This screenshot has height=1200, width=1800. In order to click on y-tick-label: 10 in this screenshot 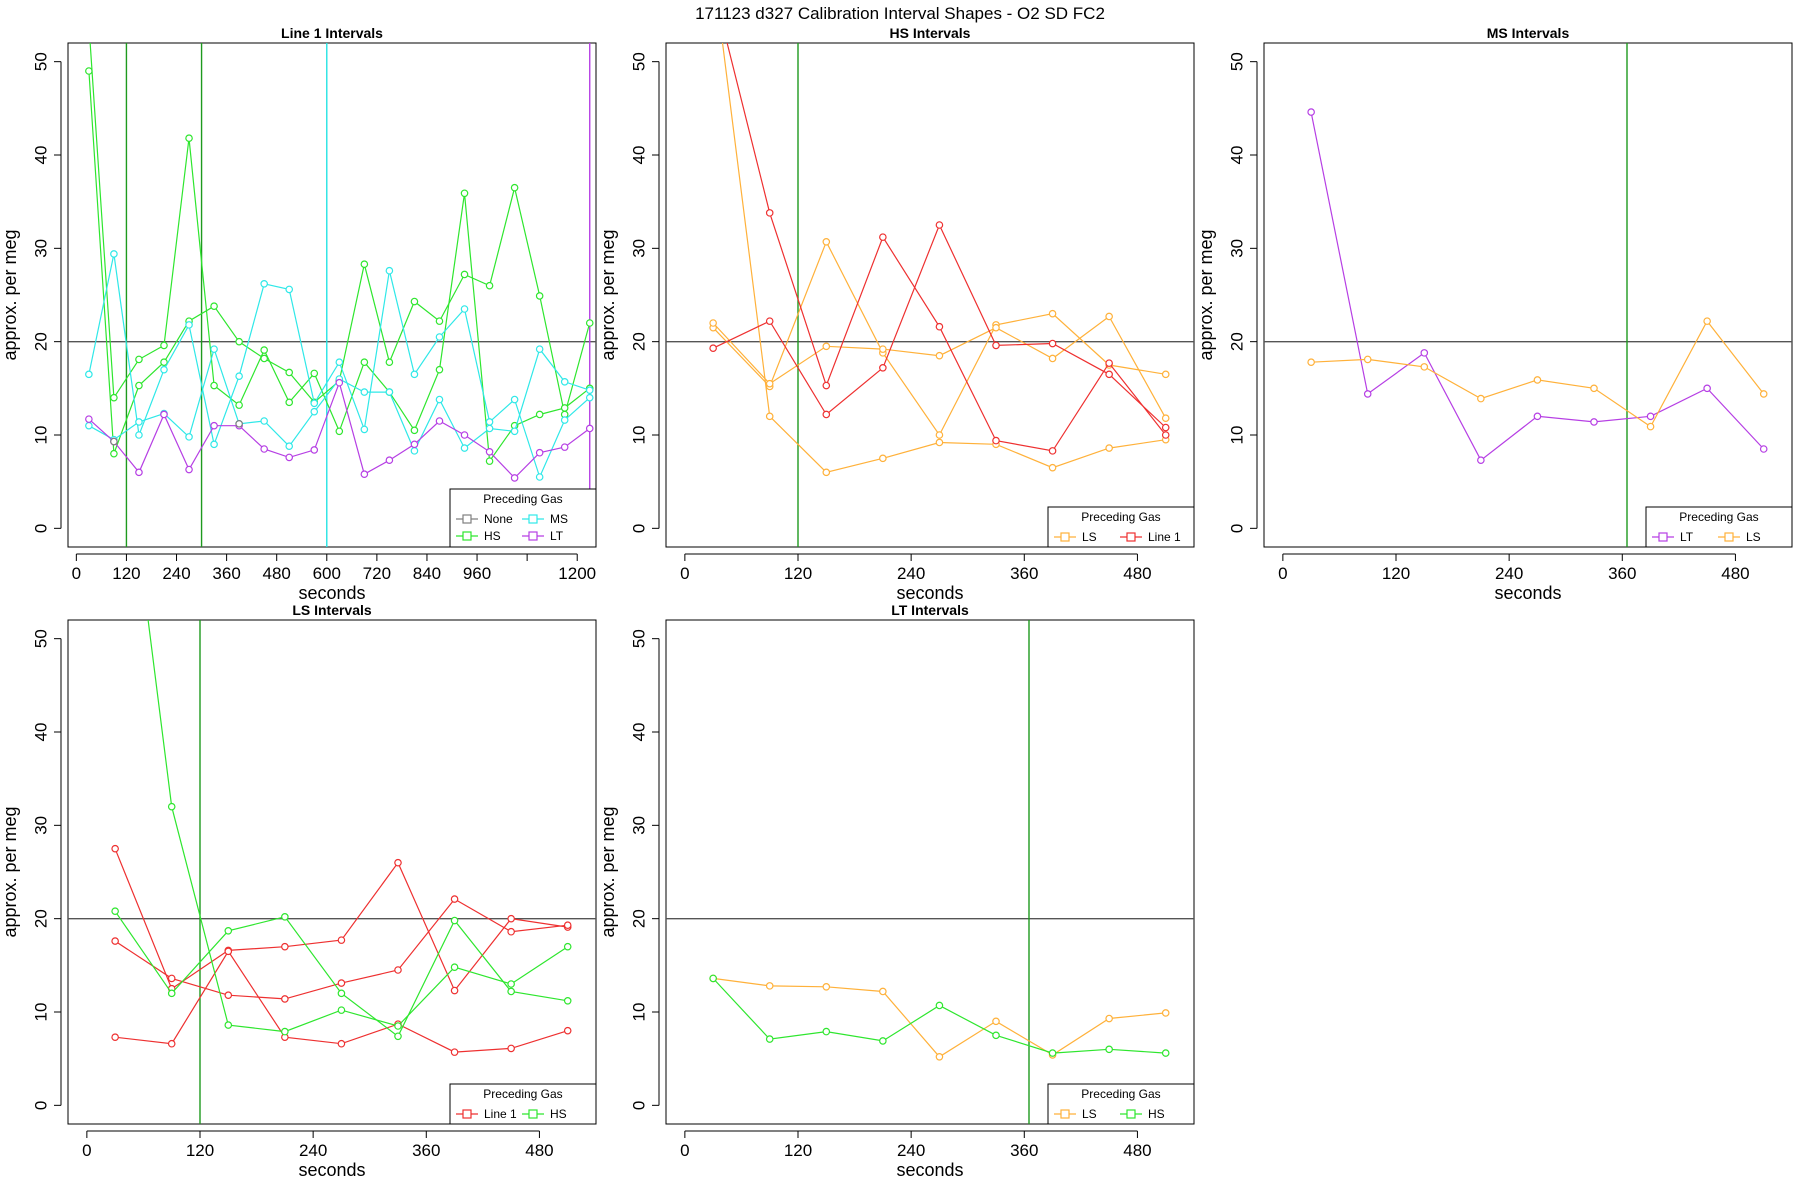, I will do `click(1236, 435)`.